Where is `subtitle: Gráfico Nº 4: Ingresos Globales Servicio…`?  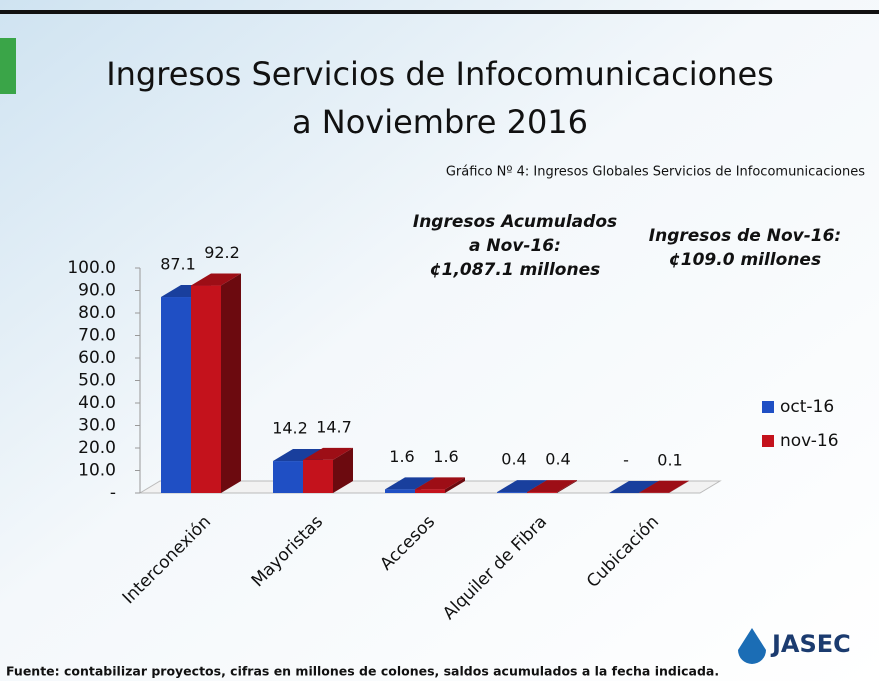 subtitle: Gráfico Nº 4: Ingresos Globales Servicio… is located at coordinates (655, 172).